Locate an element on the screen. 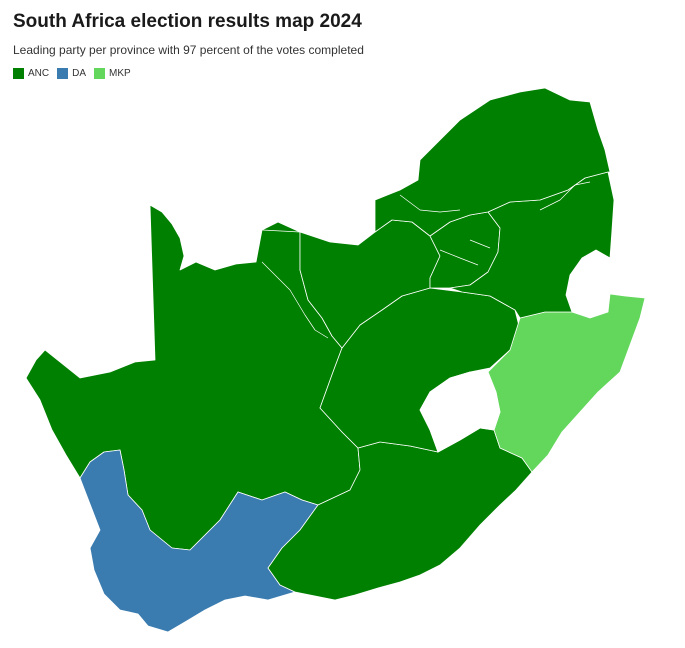 This screenshot has width=685, height=648. legend-item-mkp: MKP is located at coordinates (112, 73).